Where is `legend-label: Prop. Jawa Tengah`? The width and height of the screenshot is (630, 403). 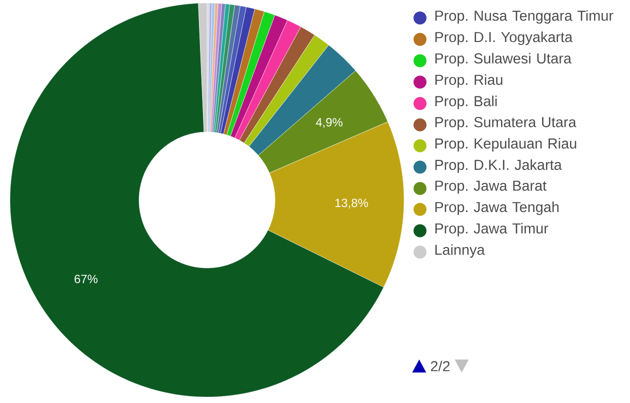 legend-label: Prop. Jawa Tengah is located at coordinates (497, 209).